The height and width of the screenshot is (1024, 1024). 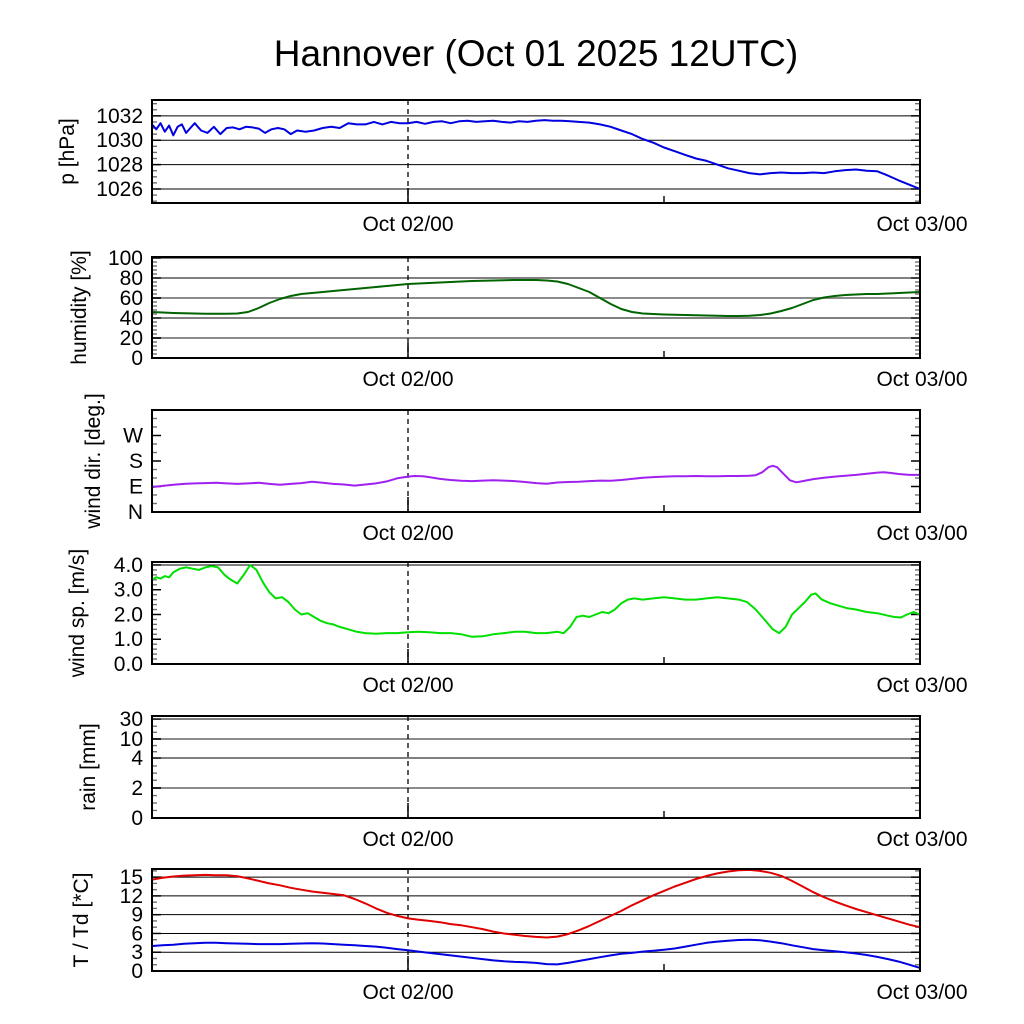 What do you see at coordinates (137, 933) in the screenshot?
I see `y-tick-label: 6` at bounding box center [137, 933].